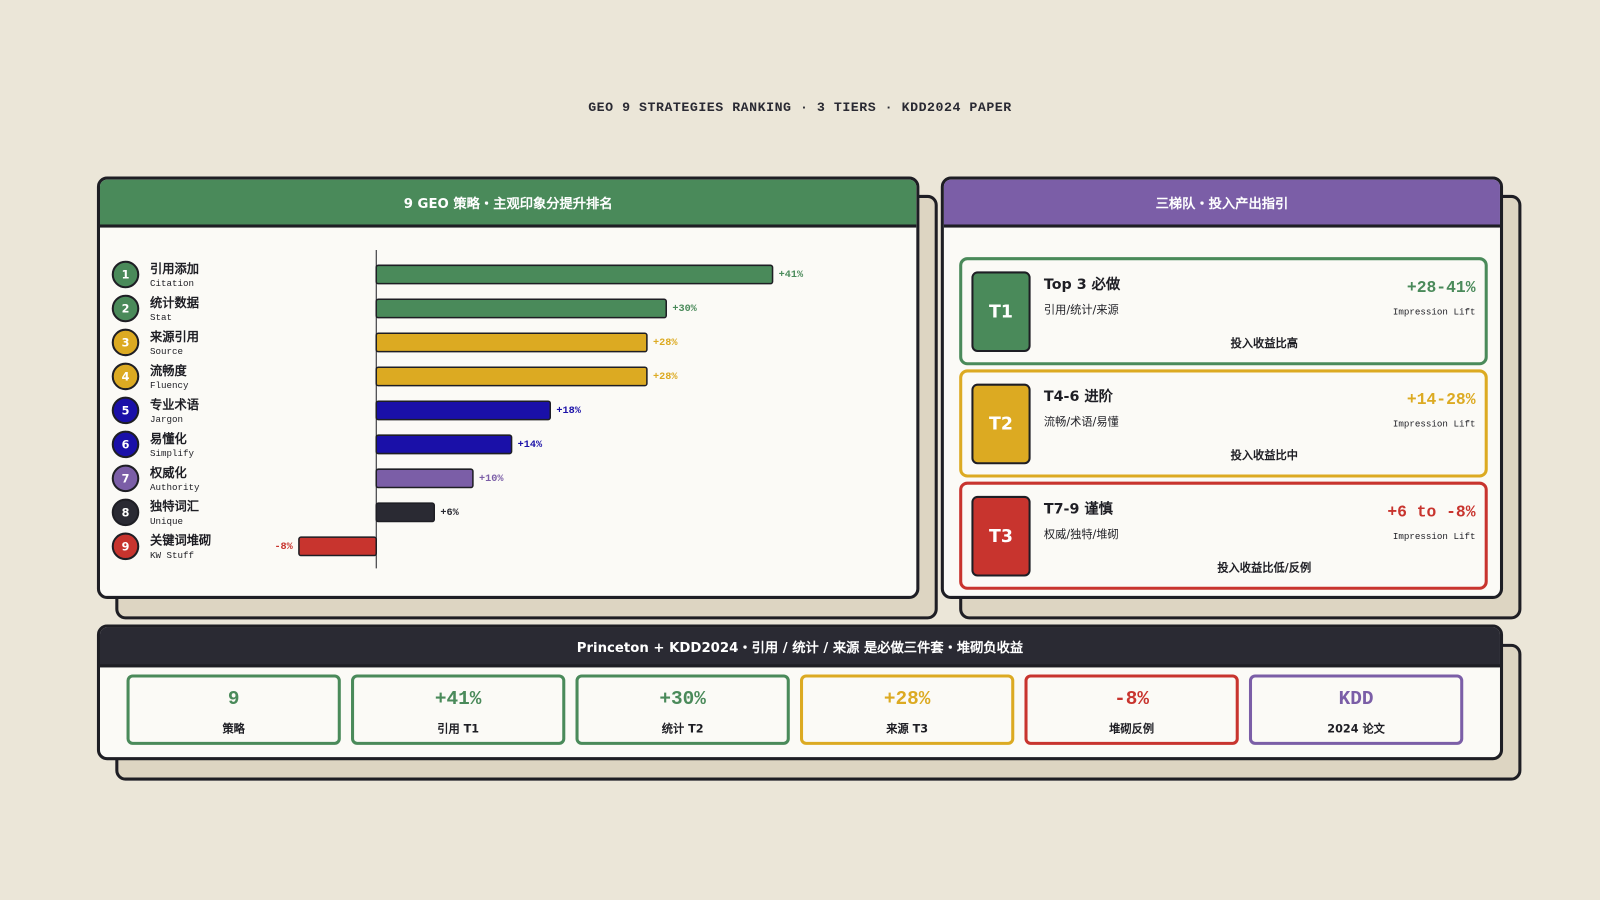 The width and height of the screenshot is (1600, 900). Describe the element at coordinates (233, 729) in the screenshot. I see `stat-label: 策略` at that location.